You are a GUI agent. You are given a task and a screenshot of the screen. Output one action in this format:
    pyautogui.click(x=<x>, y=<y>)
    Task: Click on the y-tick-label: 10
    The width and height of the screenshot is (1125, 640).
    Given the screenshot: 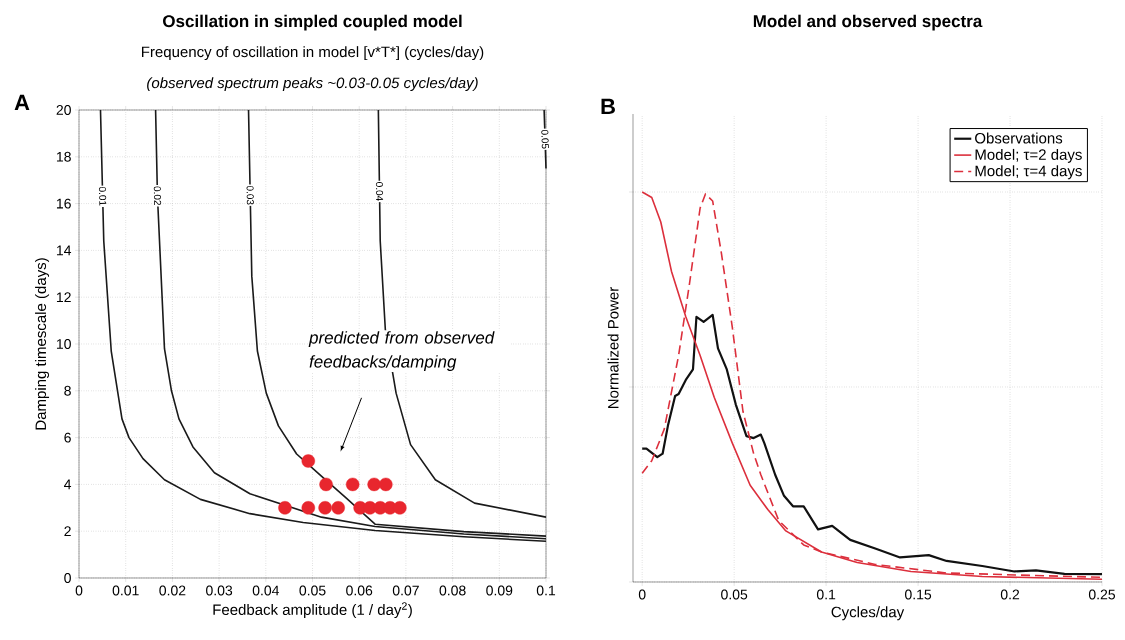 What is the action you would take?
    pyautogui.click(x=63, y=344)
    